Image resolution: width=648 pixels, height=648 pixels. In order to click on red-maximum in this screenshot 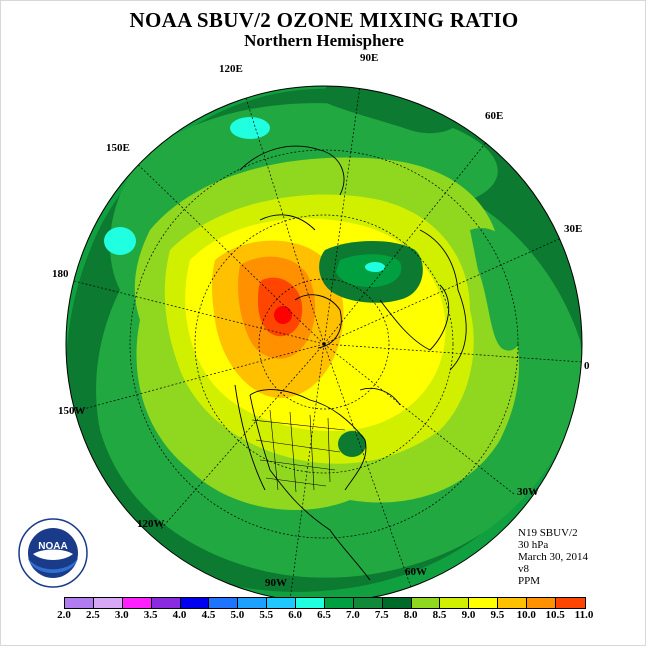, I will do `click(283, 315)`.